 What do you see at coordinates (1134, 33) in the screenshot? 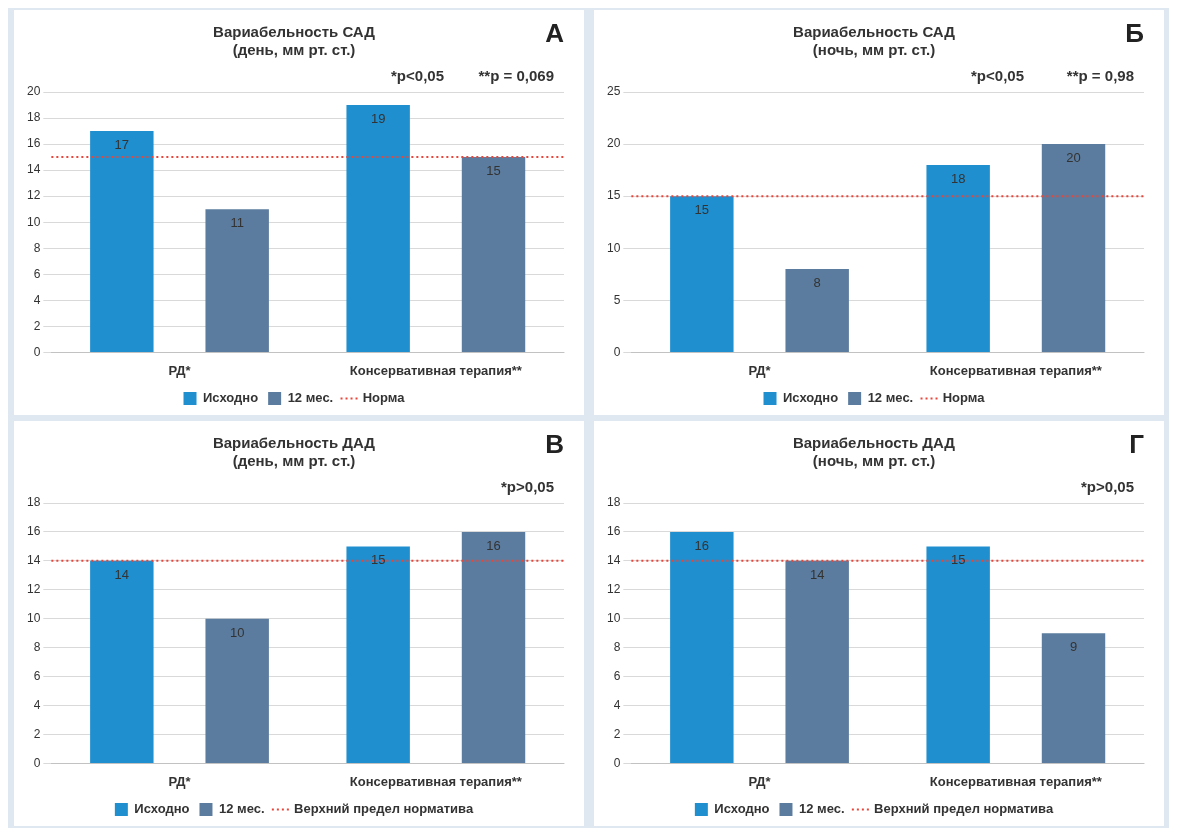
I see `text: Б` at bounding box center [1134, 33].